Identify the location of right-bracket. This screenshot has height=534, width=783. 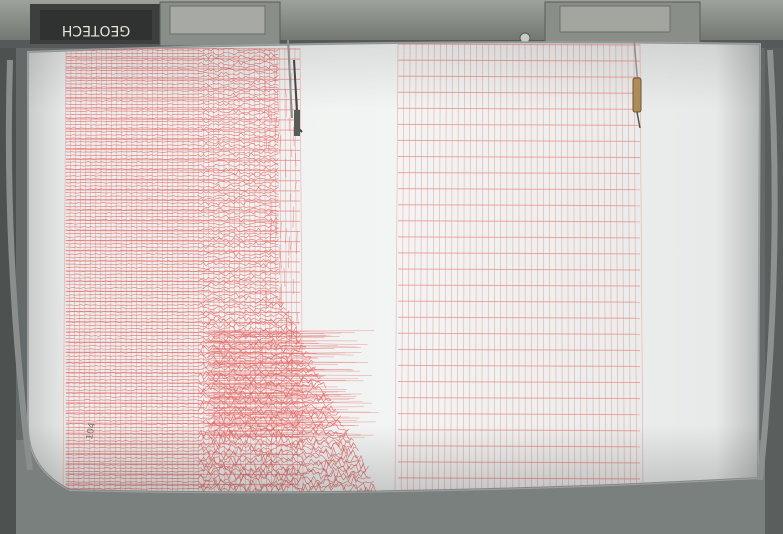
(610, 24).